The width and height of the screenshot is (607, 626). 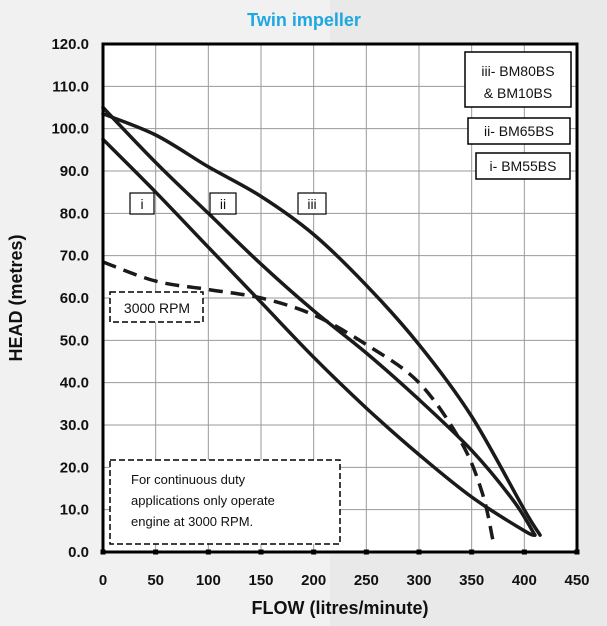 I want to click on chart-title: Twin impeller, so click(x=304, y=20).